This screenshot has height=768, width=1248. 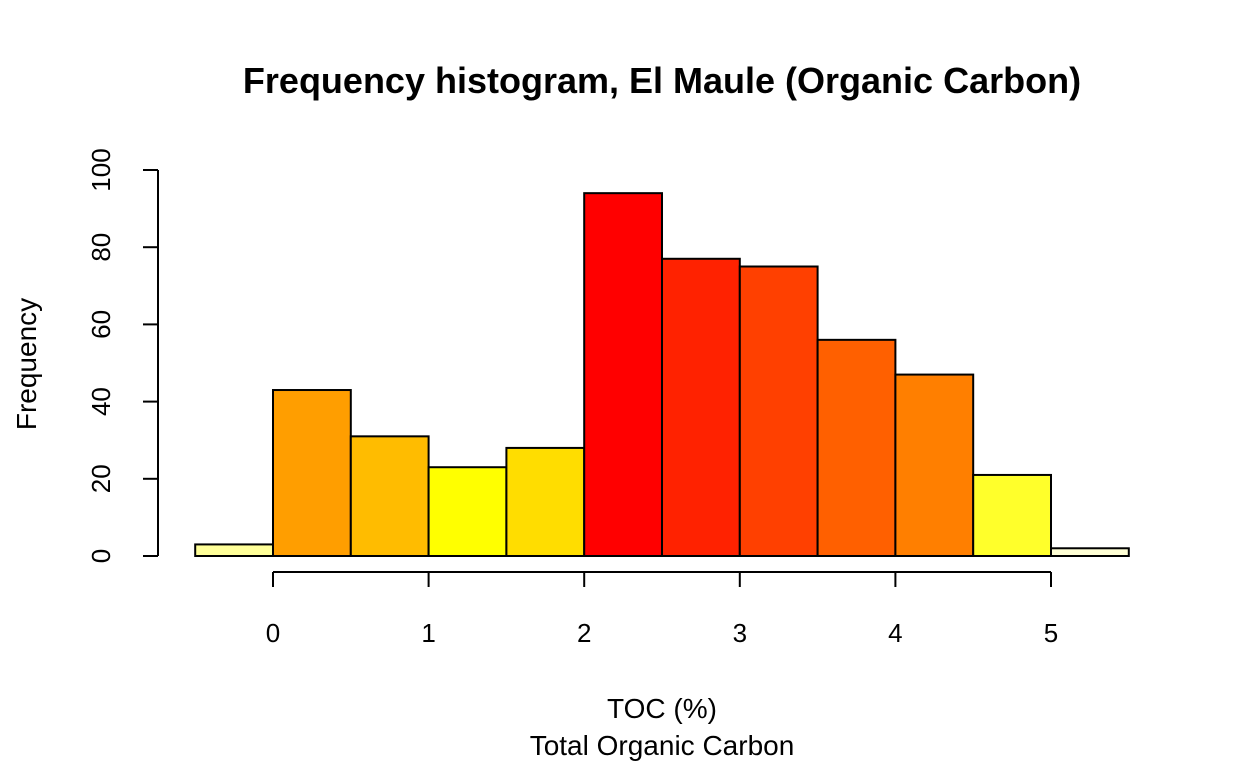 What do you see at coordinates (662, 745) in the screenshot?
I see `x-axis-sublabel: Total Organic Carbon` at bounding box center [662, 745].